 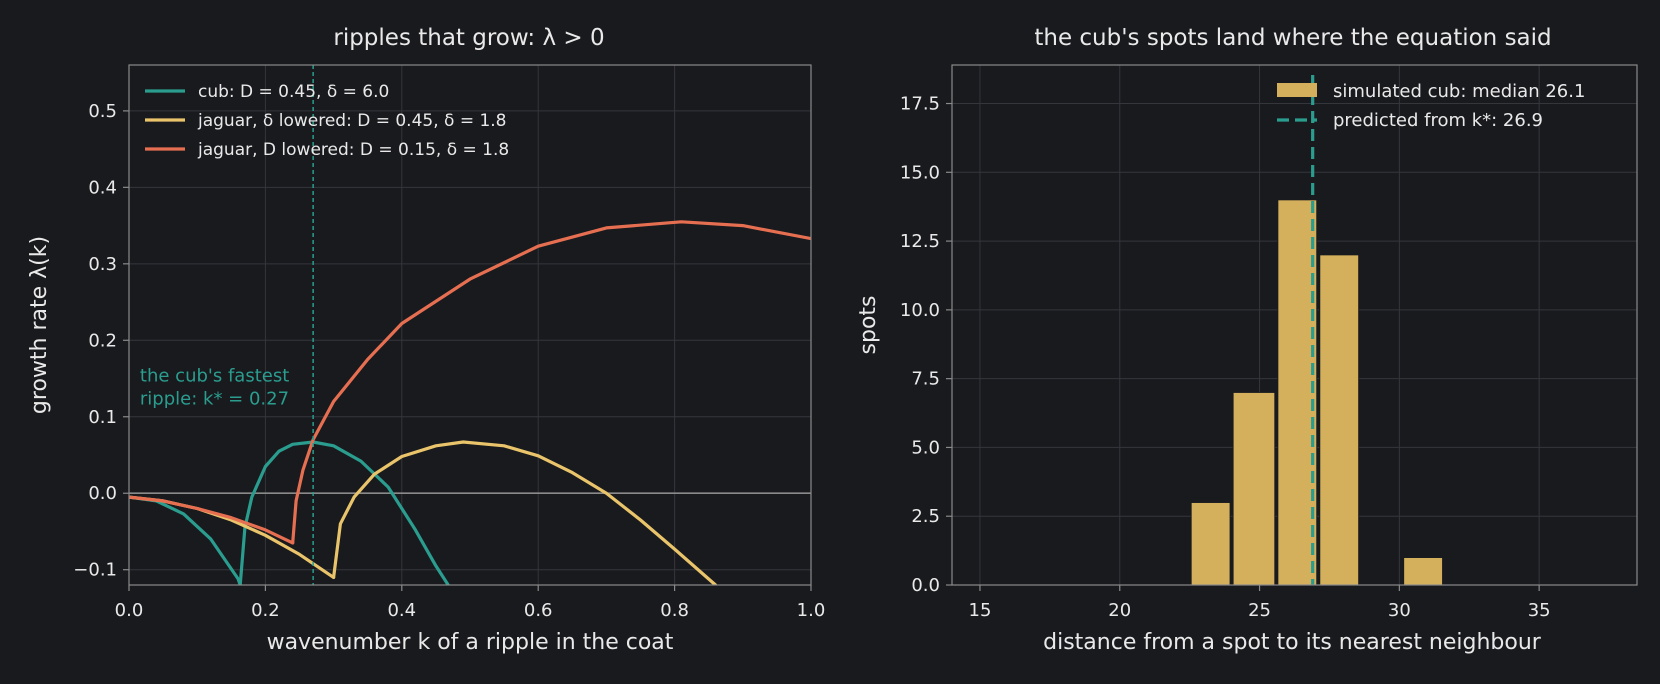 What do you see at coordinates (920, 172) in the screenshot?
I see `right-y-tick-label: 15.0` at bounding box center [920, 172].